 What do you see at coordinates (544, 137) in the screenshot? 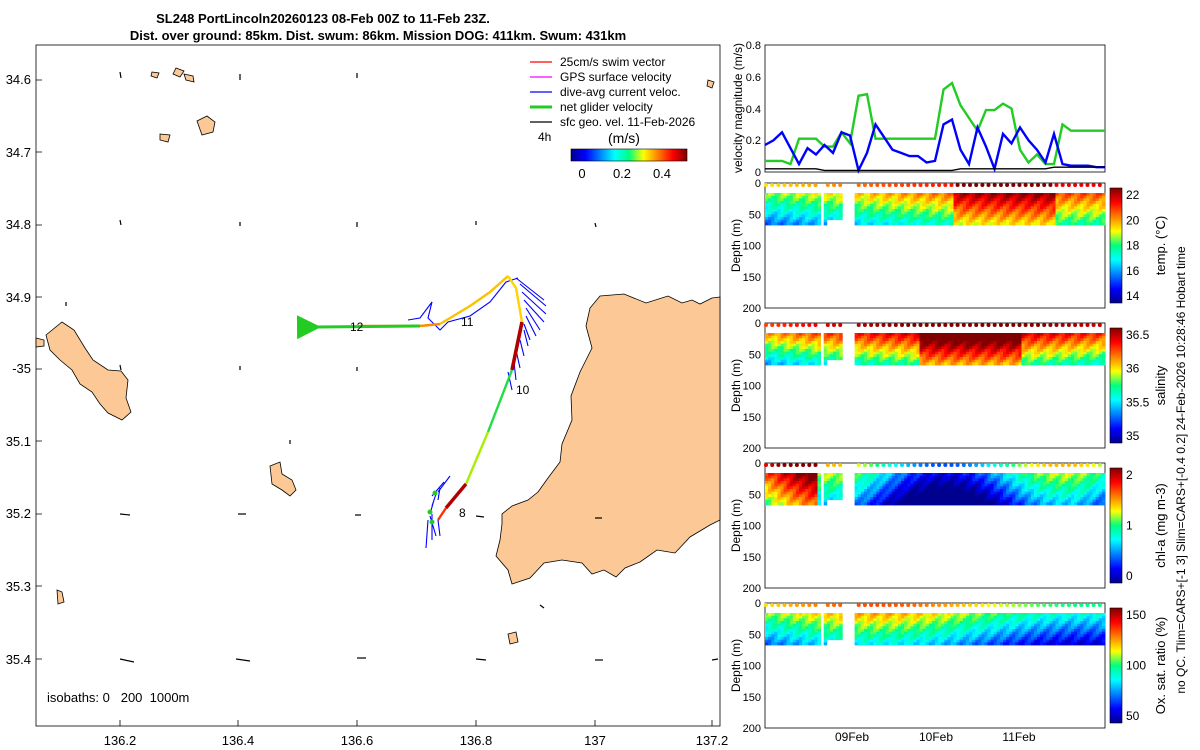
I see `colorbar-prefix: 4h` at bounding box center [544, 137].